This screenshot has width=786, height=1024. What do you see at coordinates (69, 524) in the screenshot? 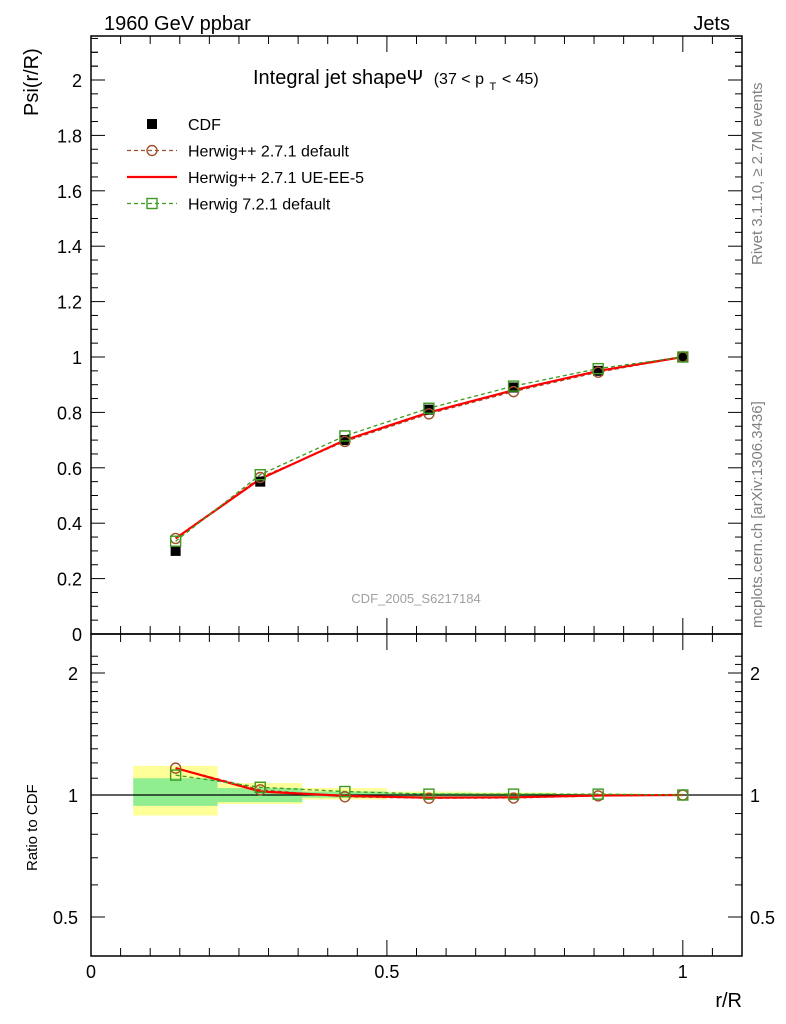
I see `main-ytick-label: 0.4` at bounding box center [69, 524].